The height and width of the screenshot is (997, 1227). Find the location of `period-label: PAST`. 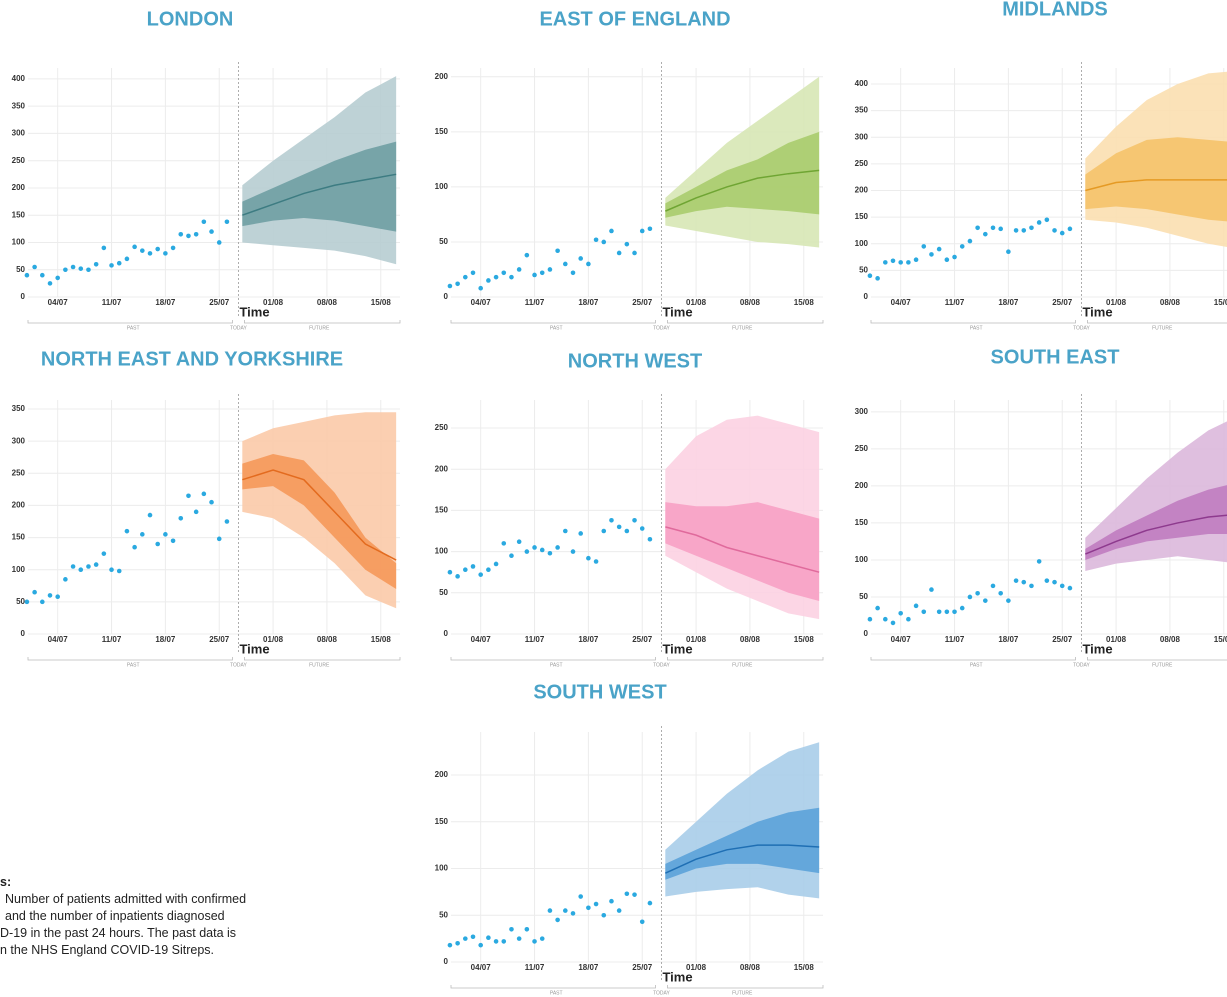

period-label: PAST is located at coordinates (556, 993).